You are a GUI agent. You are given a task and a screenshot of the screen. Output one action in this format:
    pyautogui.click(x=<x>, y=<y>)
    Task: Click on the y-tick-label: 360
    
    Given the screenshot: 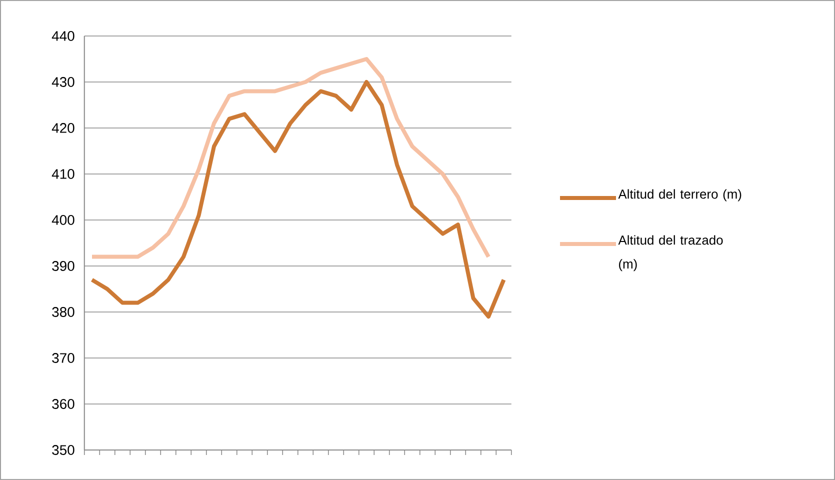 What is the action you would take?
    pyautogui.click(x=63, y=404)
    